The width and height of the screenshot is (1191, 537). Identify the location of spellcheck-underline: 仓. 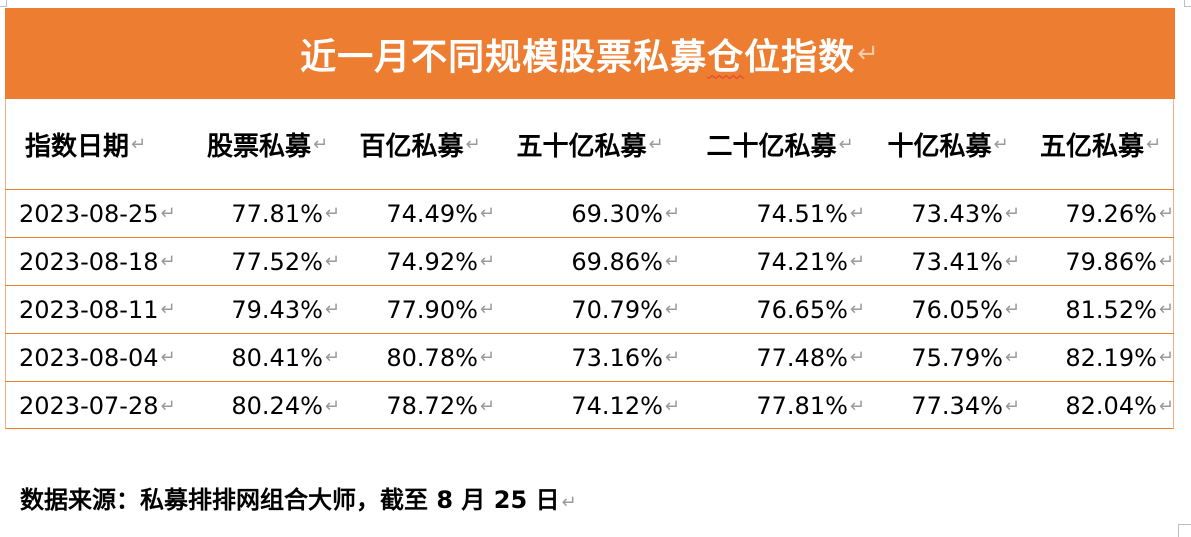
(726, 57).